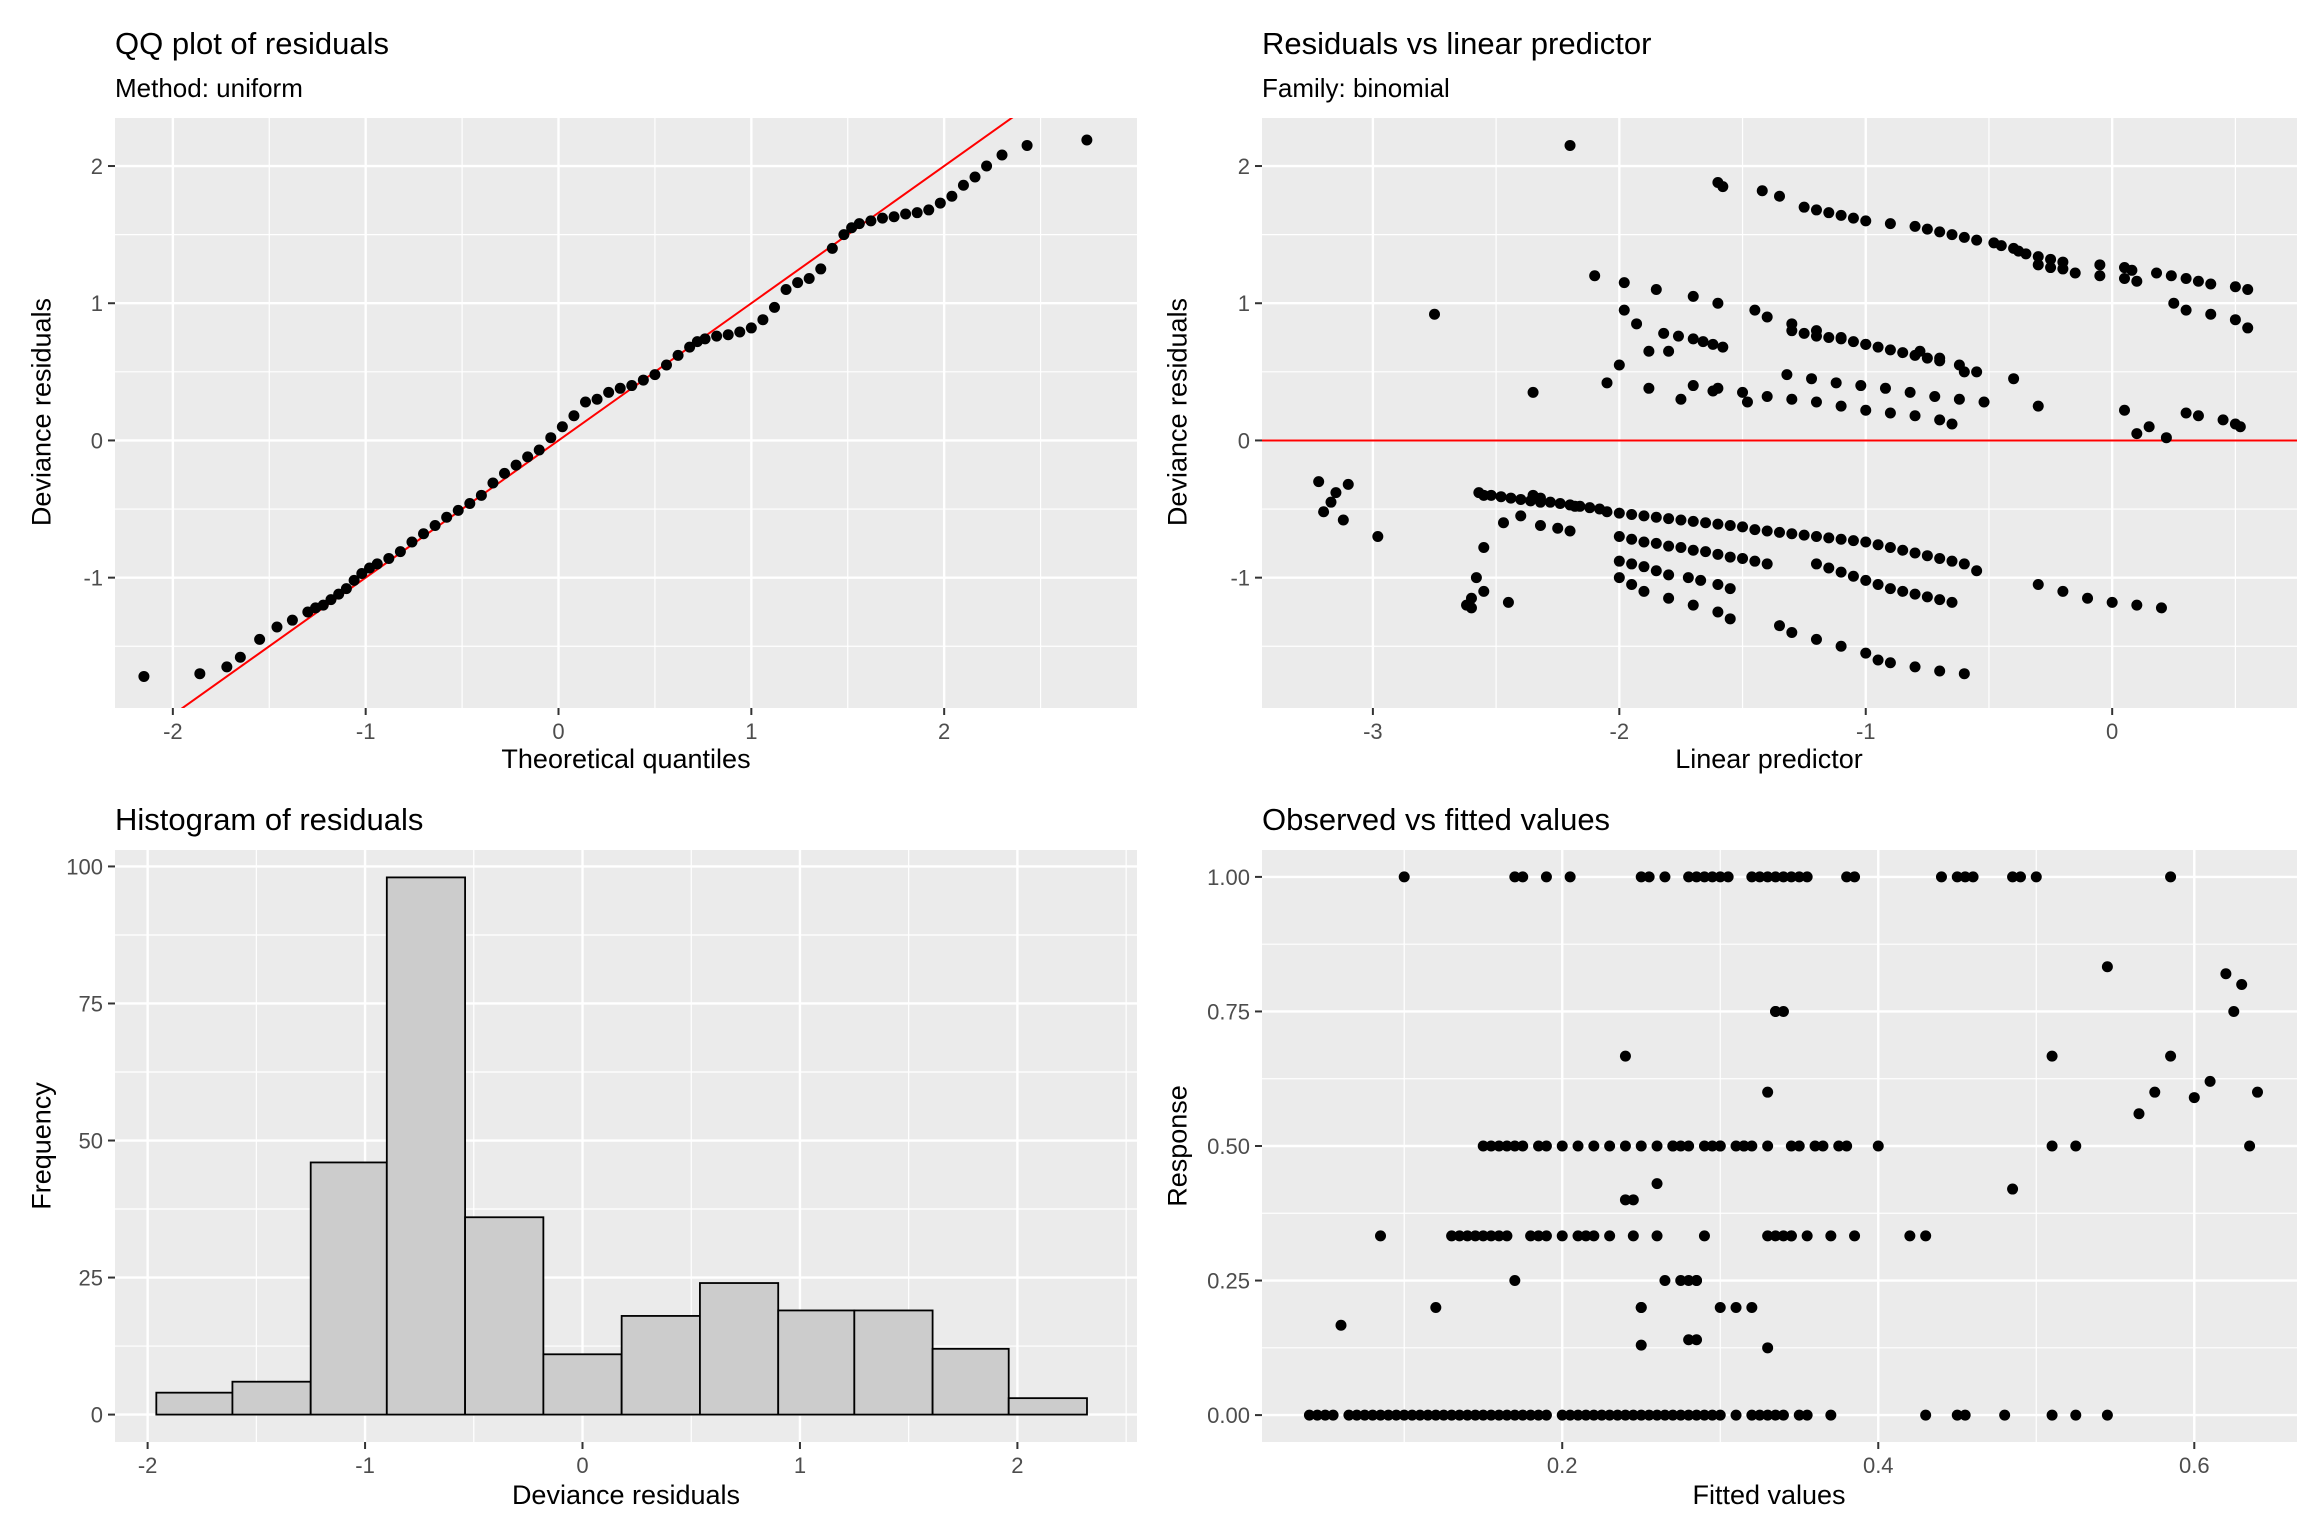 The width and height of the screenshot is (2304, 1536). Describe the element at coordinates (1769, 1495) in the screenshot. I see `observed-vs-fitted-x-axis-label: Fitted values` at that location.